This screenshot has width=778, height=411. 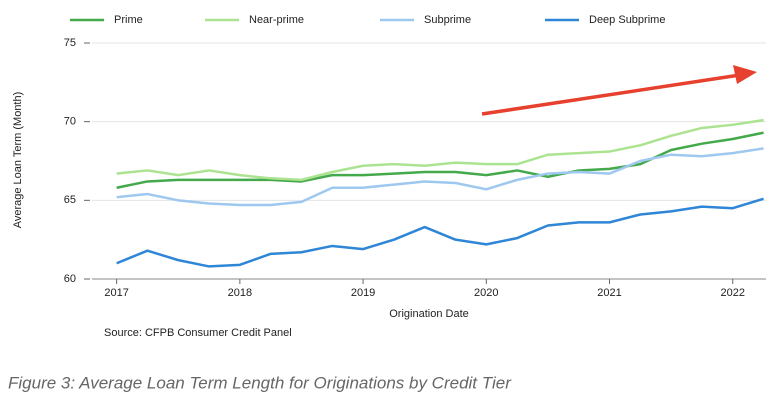 What do you see at coordinates (198, 333) in the screenshot?
I see `source: Source: CFPB Consumer Credit Panel` at bounding box center [198, 333].